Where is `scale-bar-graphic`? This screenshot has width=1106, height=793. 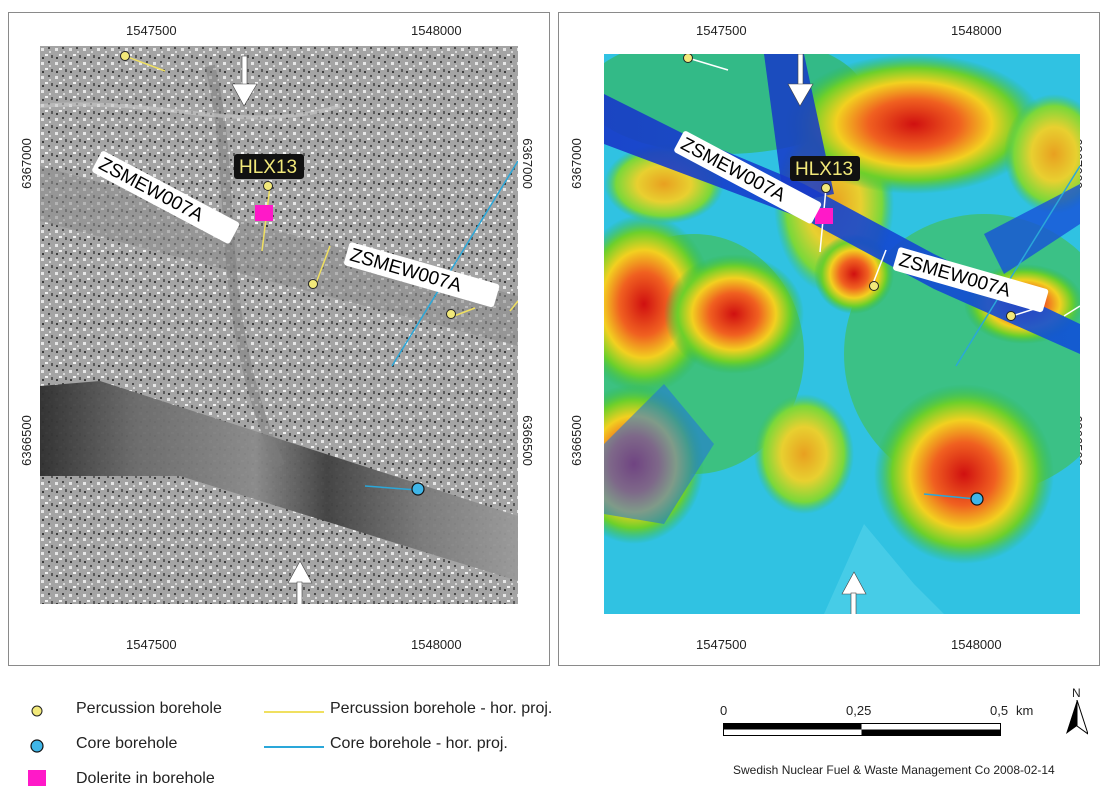 scale-bar-graphic is located at coordinates (862, 729).